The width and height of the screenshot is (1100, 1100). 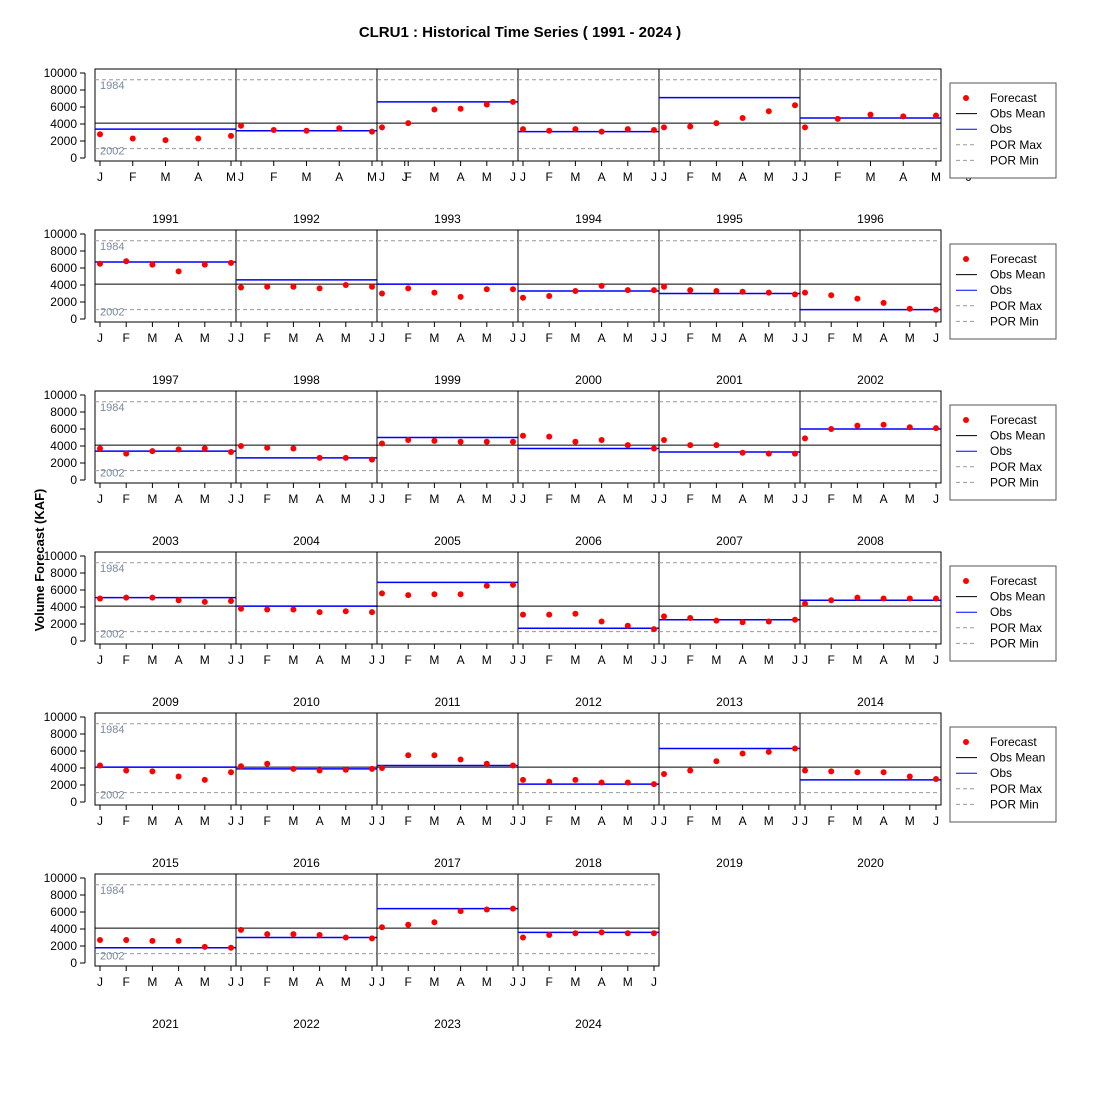 What do you see at coordinates (870, 541) in the screenshot?
I see `year-label: 2008` at bounding box center [870, 541].